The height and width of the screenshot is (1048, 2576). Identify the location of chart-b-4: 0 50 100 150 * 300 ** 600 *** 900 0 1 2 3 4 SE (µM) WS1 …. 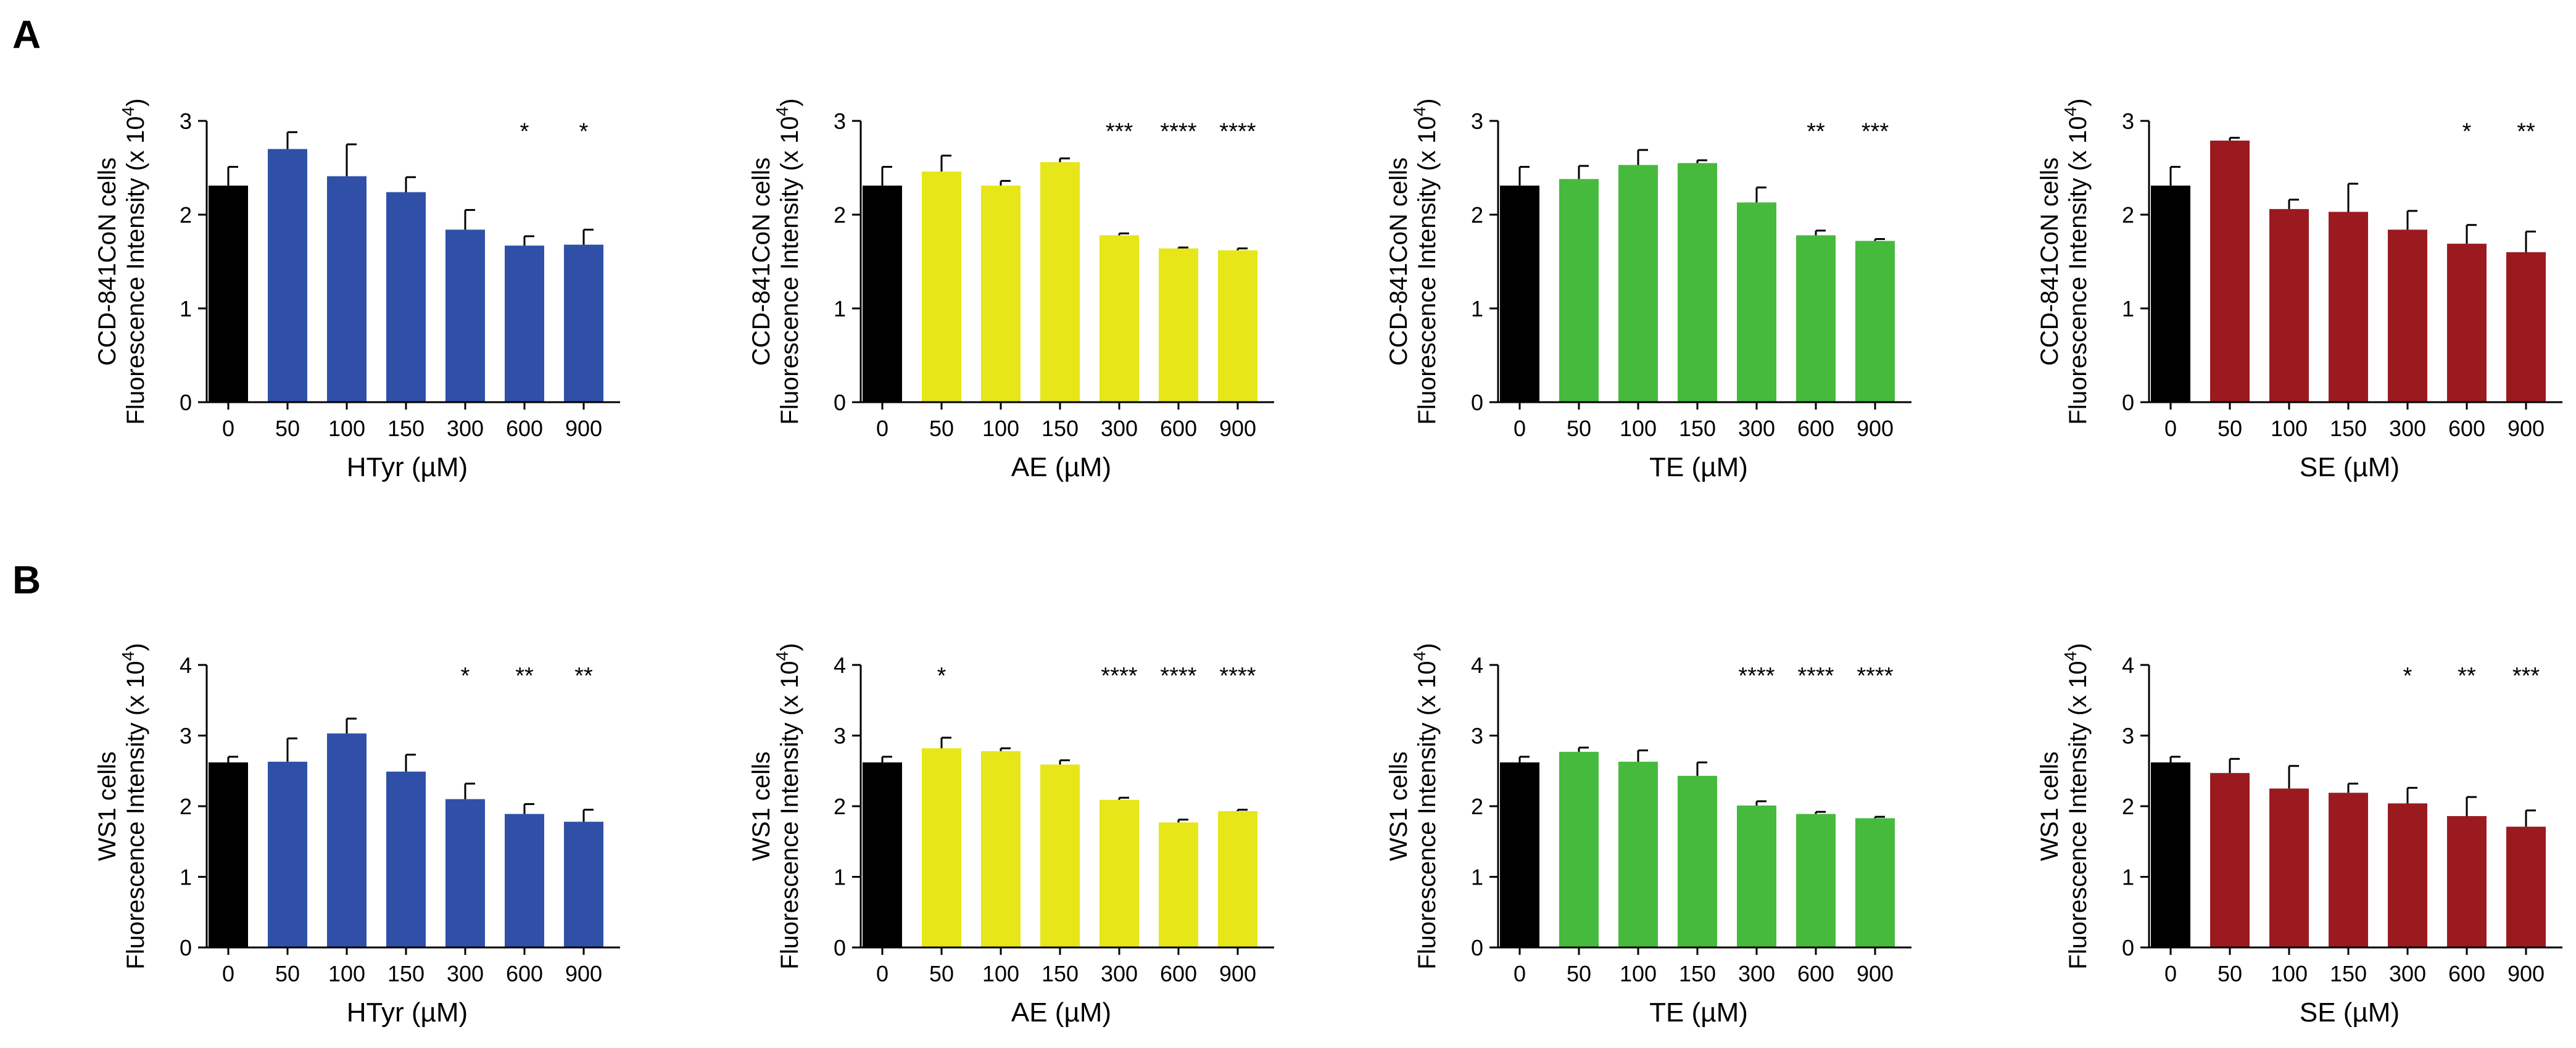
(2299, 835).